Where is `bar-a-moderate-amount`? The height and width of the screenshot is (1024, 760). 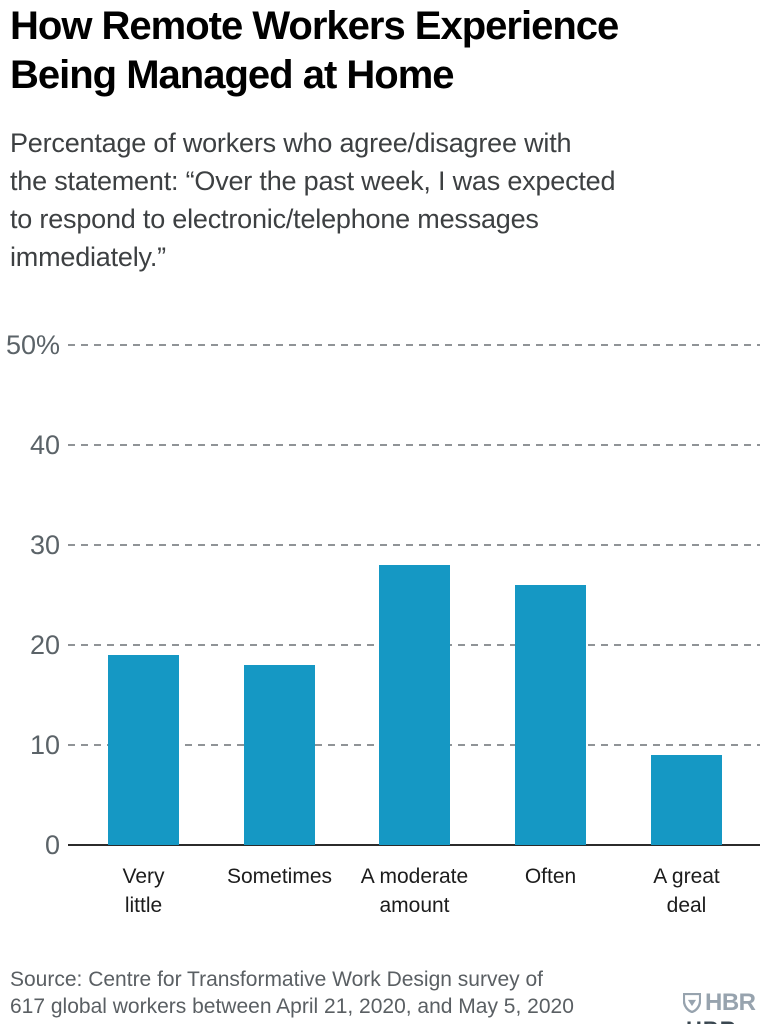
bar-a-moderate-amount is located at coordinates (414, 705).